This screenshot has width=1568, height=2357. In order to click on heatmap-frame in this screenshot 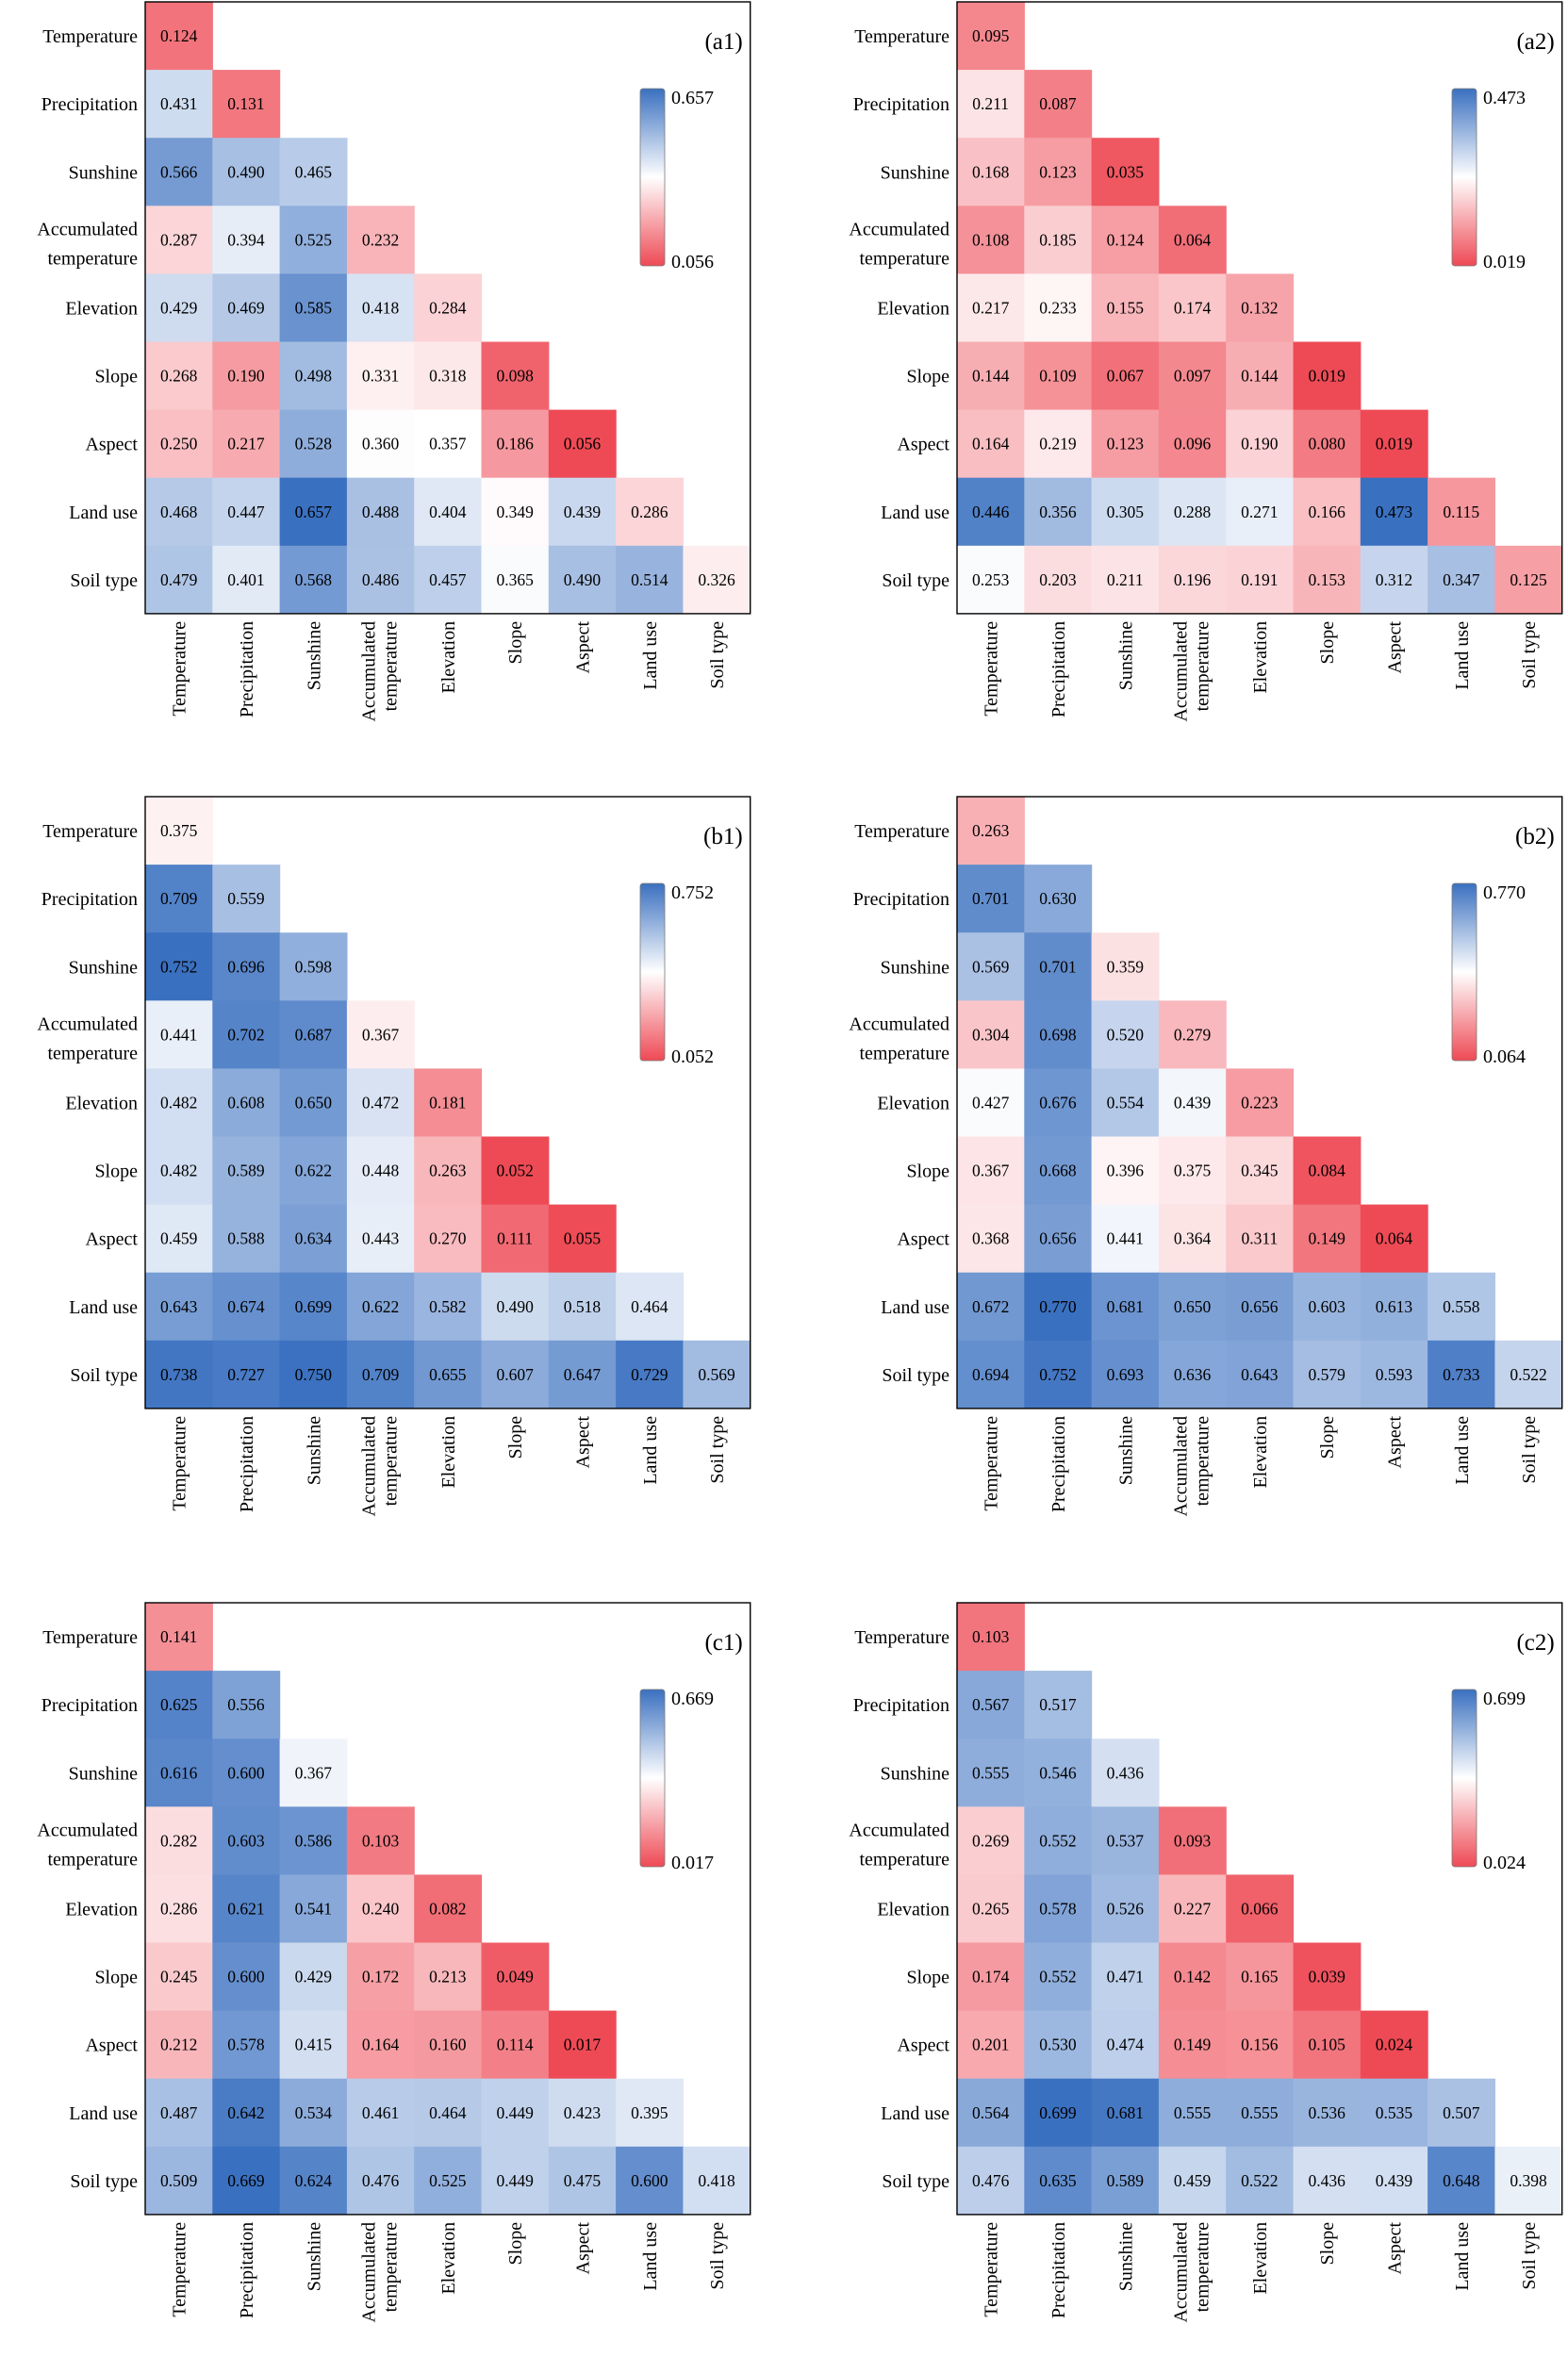, I will do `click(447, 1102)`.